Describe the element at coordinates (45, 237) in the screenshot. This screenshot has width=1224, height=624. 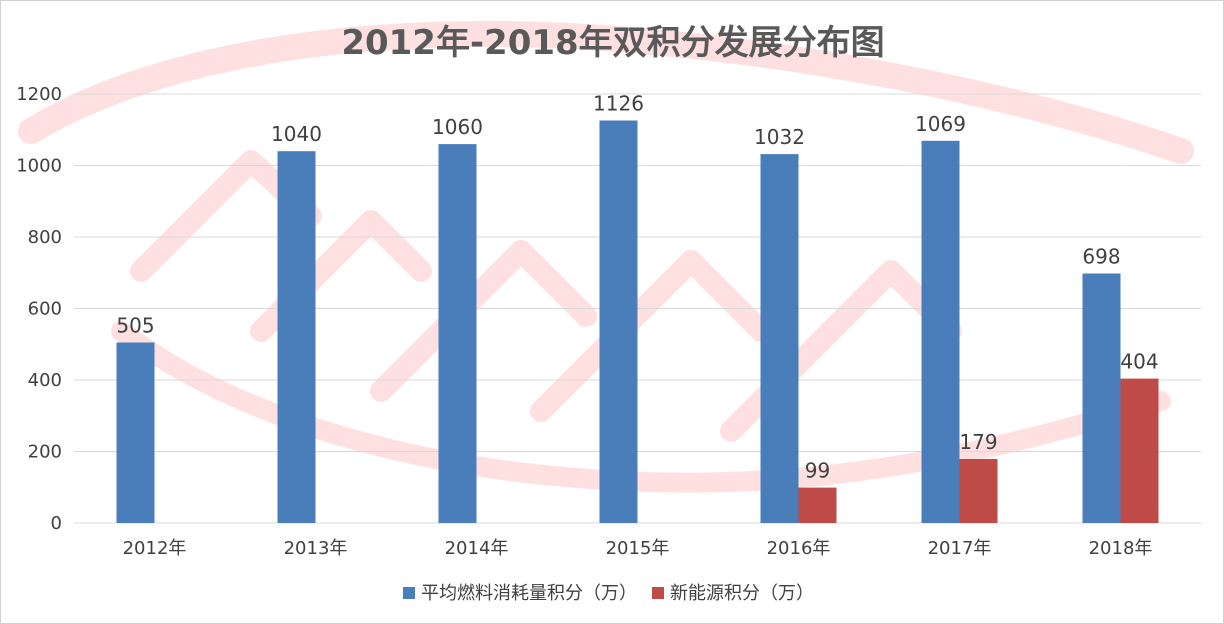
I see `y-tick-label-4: 800` at that location.